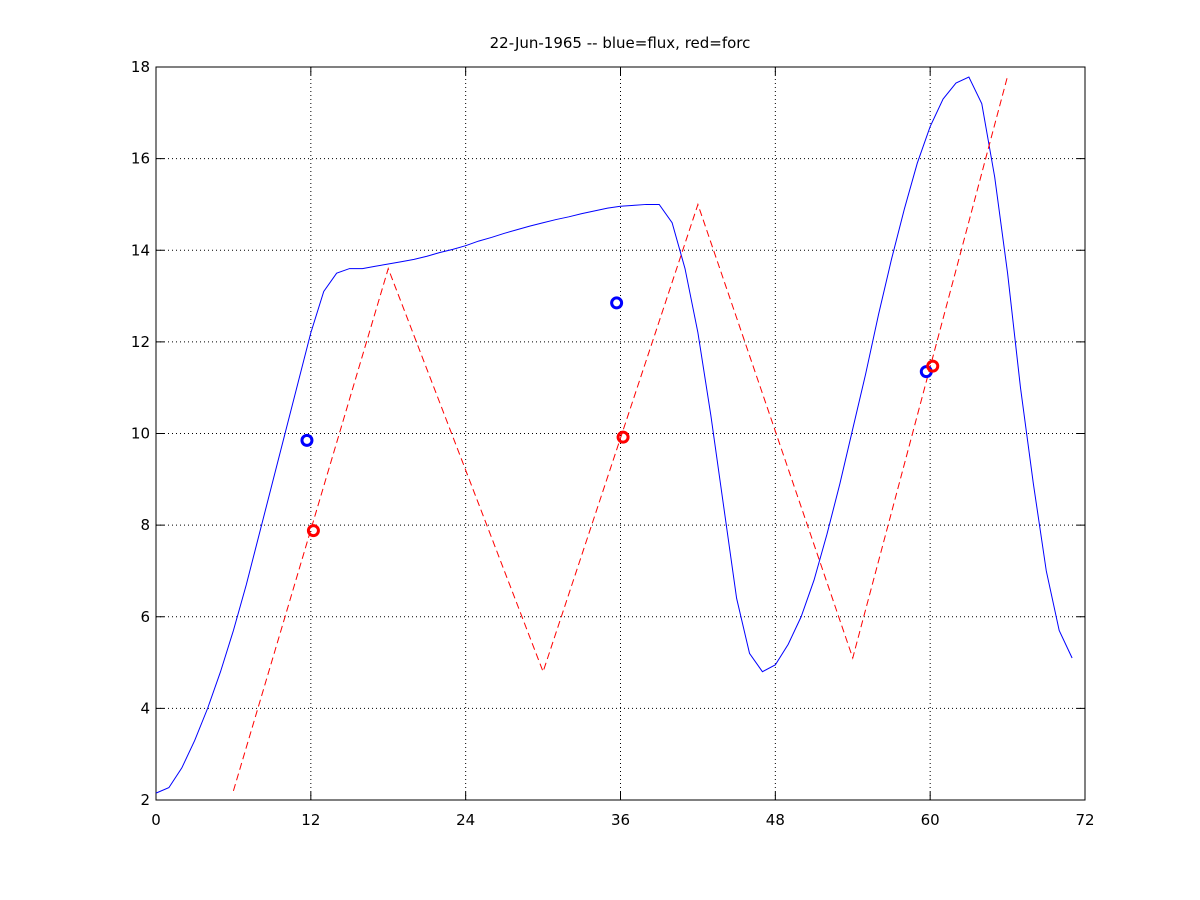 The width and height of the screenshot is (1200, 900). I want to click on y-tick-label: 10, so click(140, 434).